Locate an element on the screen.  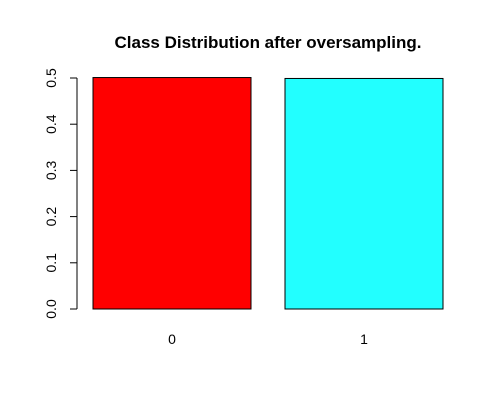
y-axis: 0.0 0.1 0.2 0.3 0.4 0.5 is located at coordinates (60, 193).